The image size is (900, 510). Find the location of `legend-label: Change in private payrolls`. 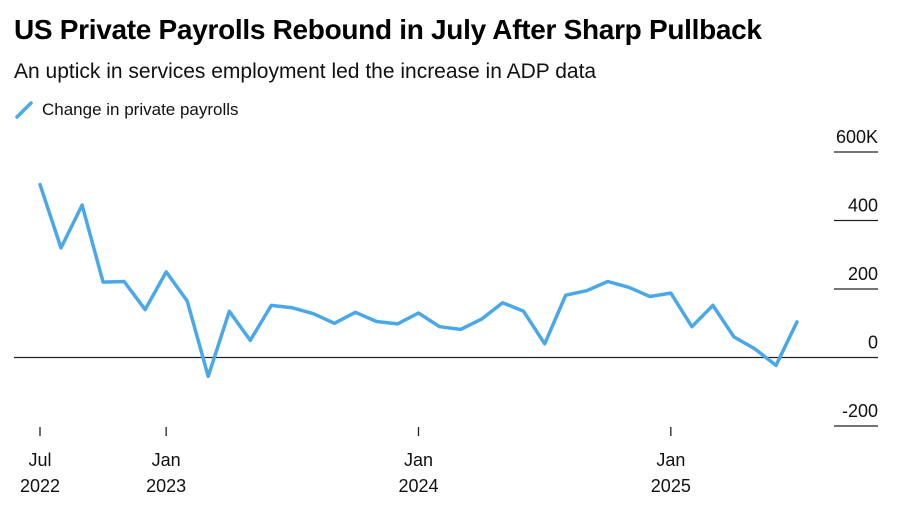

legend-label: Change in private payrolls is located at coordinates (140, 109).